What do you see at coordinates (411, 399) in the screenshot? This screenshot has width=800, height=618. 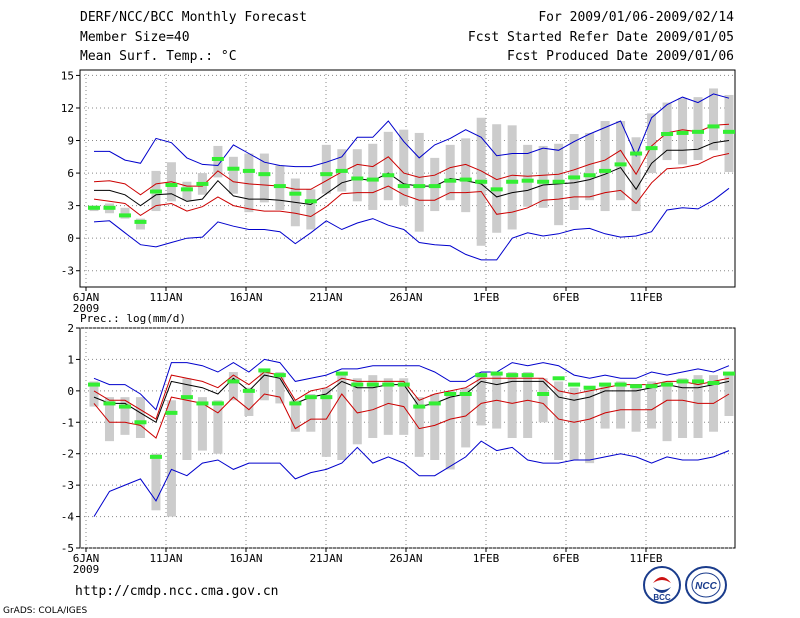 I see `mean-line` at bounding box center [411, 399].